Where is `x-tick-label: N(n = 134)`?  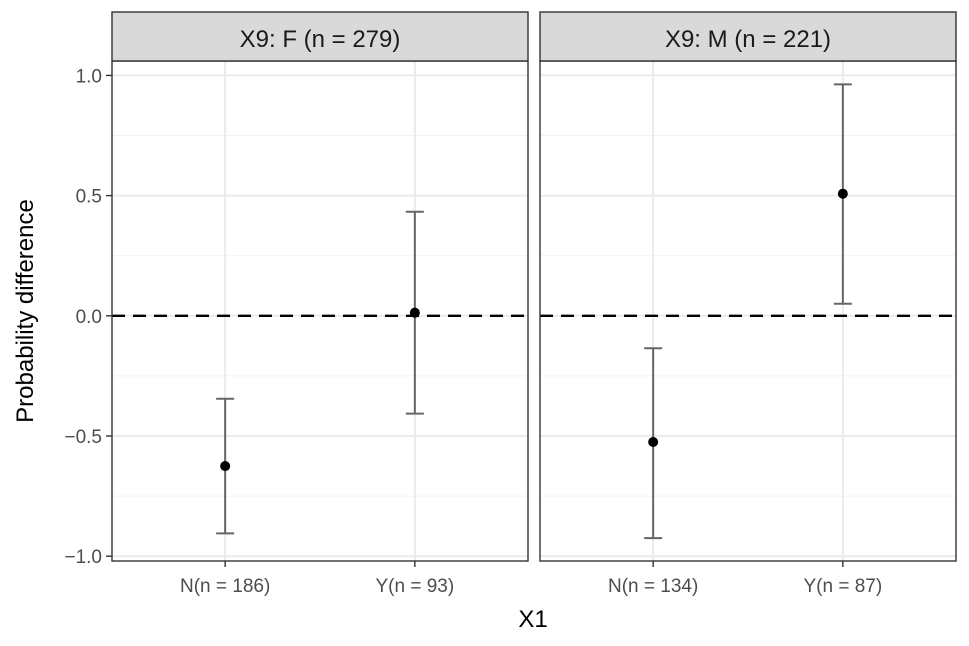
x-tick-label: N(n = 134) is located at coordinates (653, 586).